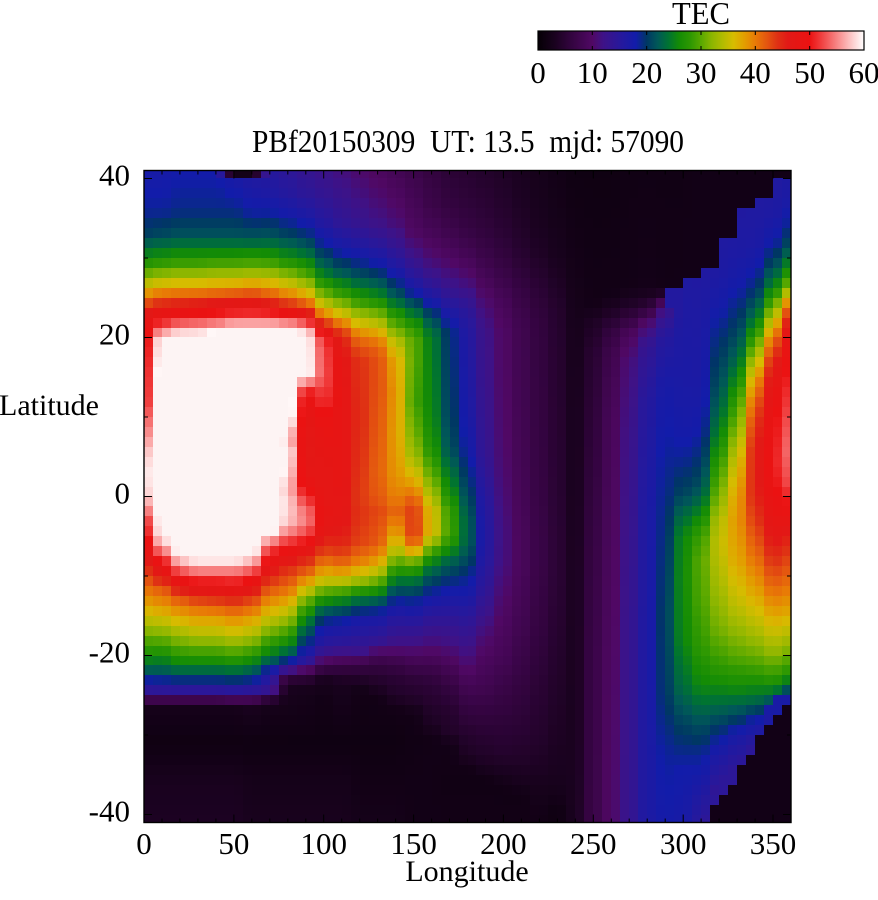  What do you see at coordinates (701, 72) in the screenshot?
I see `svg-text: 30` at bounding box center [701, 72].